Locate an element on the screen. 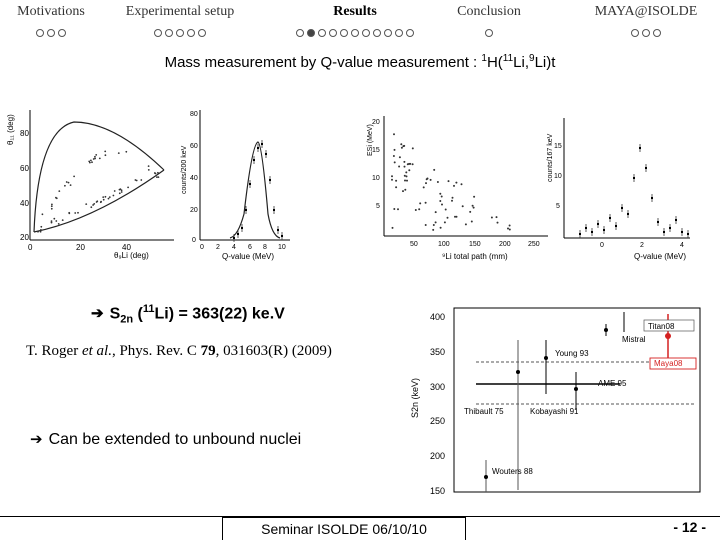 This screenshot has height=540, width=720. nav-experimental-setup: Experimental setup is located at coordinates (180, 21).